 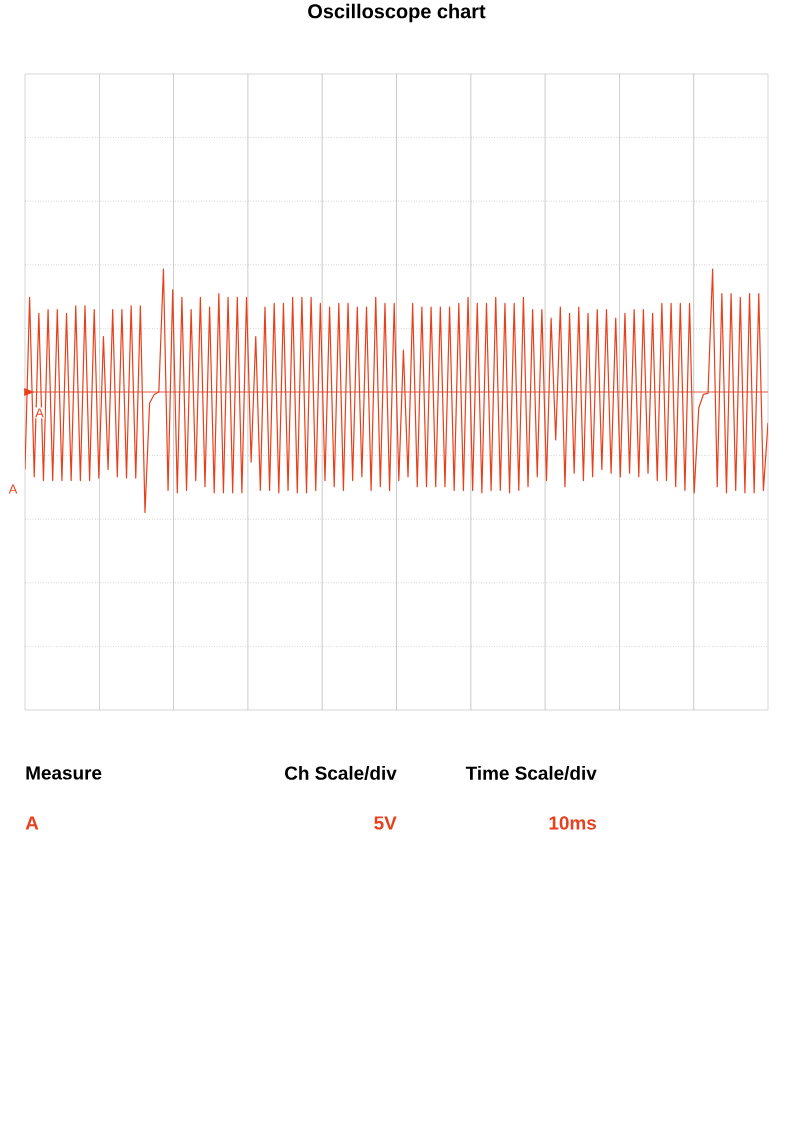 What do you see at coordinates (39, 413) in the screenshot?
I see `legend-label: A` at bounding box center [39, 413].